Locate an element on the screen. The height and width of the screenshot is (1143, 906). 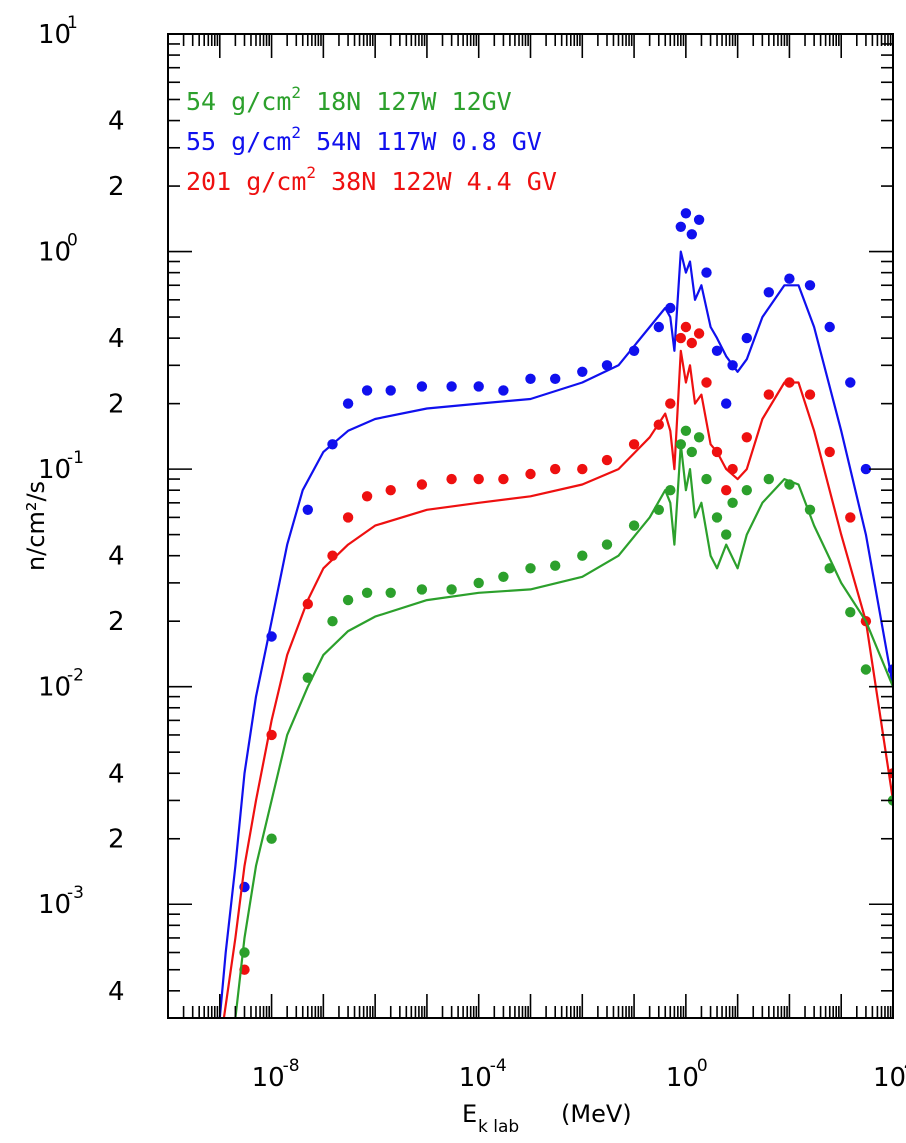
x-tick-label: 10⁻⁸ is located at coordinates (276, 1074).